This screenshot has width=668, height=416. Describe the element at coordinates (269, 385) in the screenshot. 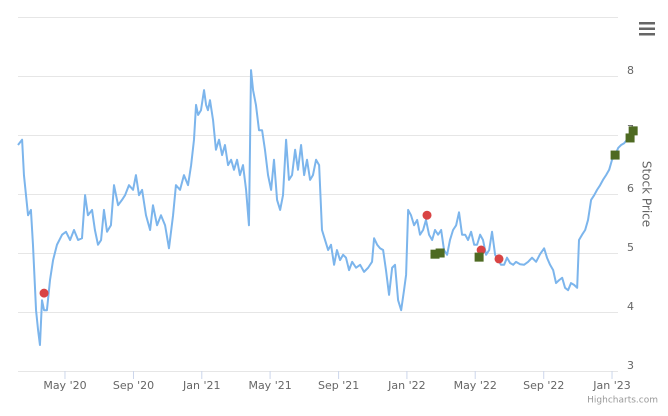

I see `x-tick-label: May '21` at that location.